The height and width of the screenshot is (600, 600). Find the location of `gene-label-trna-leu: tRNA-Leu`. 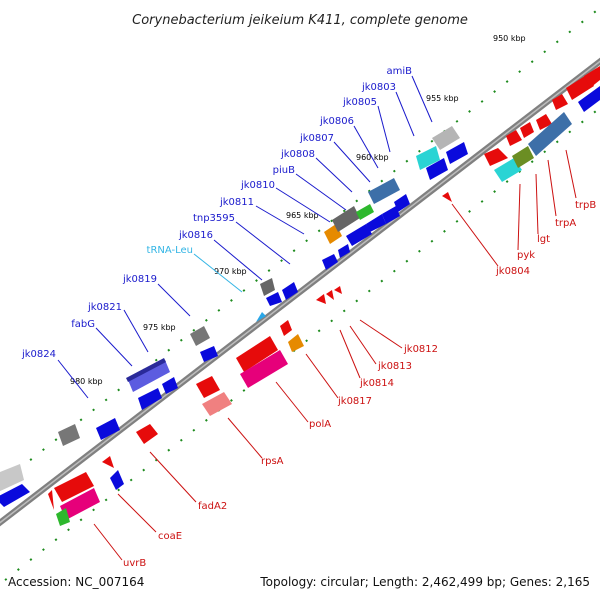

gene-label-trna-leu: tRNA-Leu is located at coordinates (170, 250).